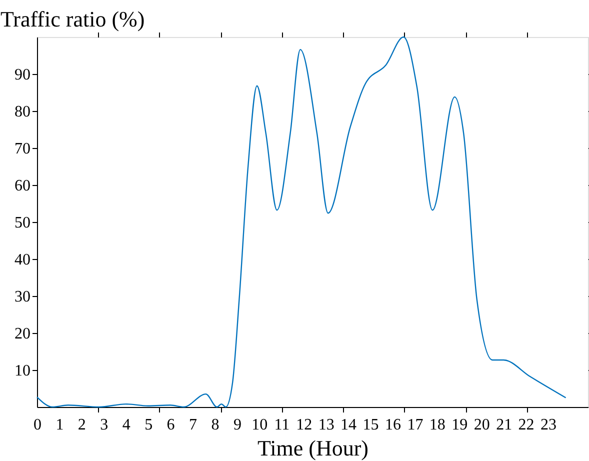  Describe the element at coordinates (392, 425) in the screenshot. I see `x-tick-label: 16` at that location.